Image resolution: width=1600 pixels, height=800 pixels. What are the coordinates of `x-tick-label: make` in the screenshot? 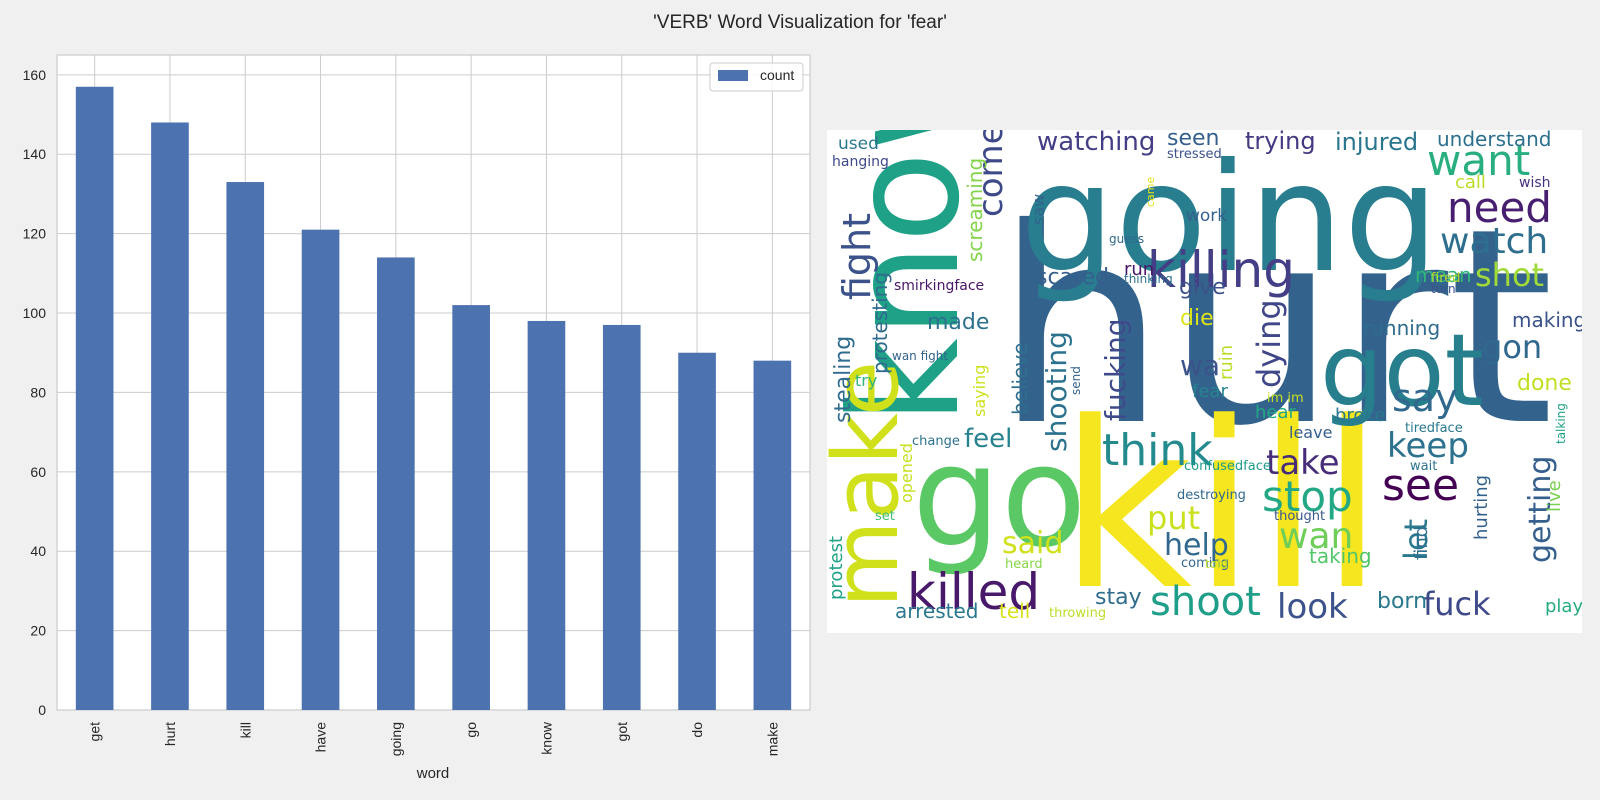 It's located at (772, 739).